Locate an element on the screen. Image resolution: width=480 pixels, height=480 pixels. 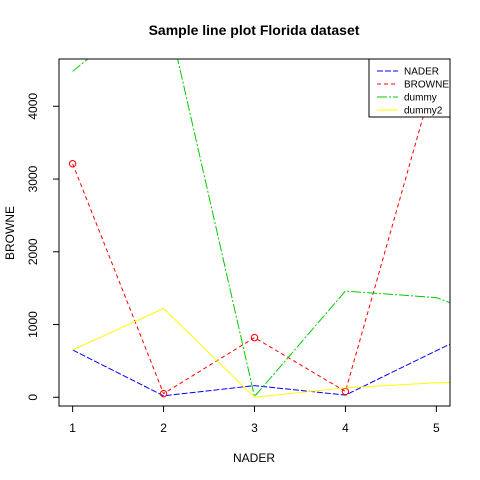
y-axis: 0 1000 2000 3000 4000 is located at coordinates (42, 247).